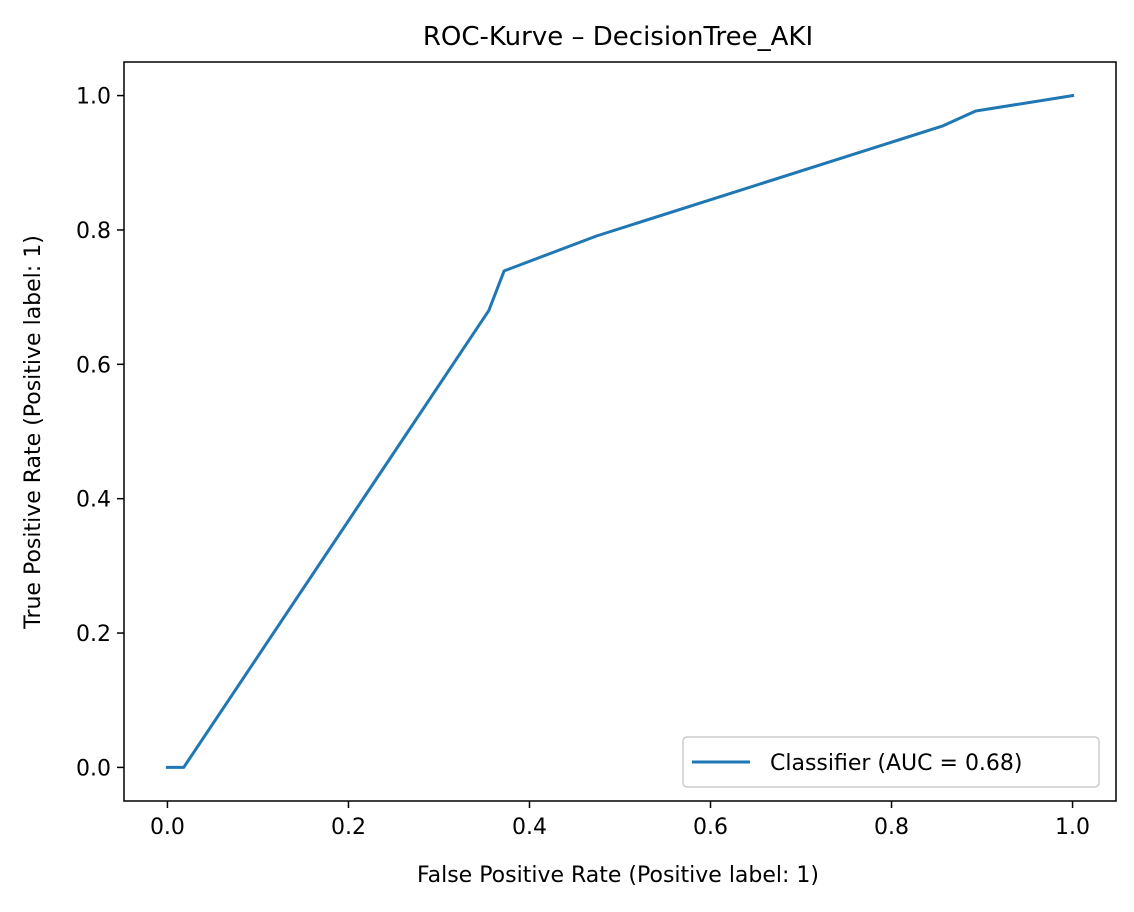 The height and width of the screenshot is (912, 1134). Describe the element at coordinates (710, 827) in the screenshot. I see `x-tick-label: 0.6` at that location.